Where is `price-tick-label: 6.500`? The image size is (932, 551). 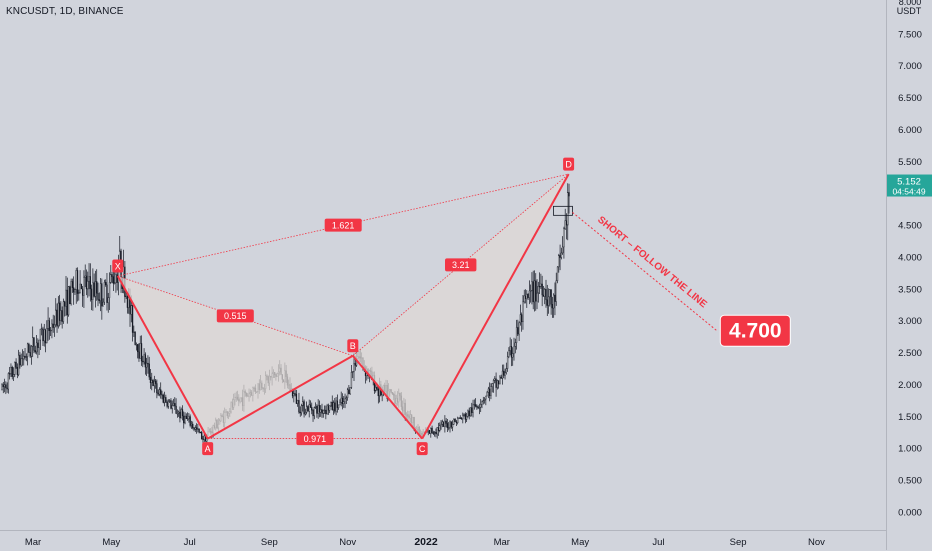
price-tick-label: 6.500 is located at coordinates (910, 98).